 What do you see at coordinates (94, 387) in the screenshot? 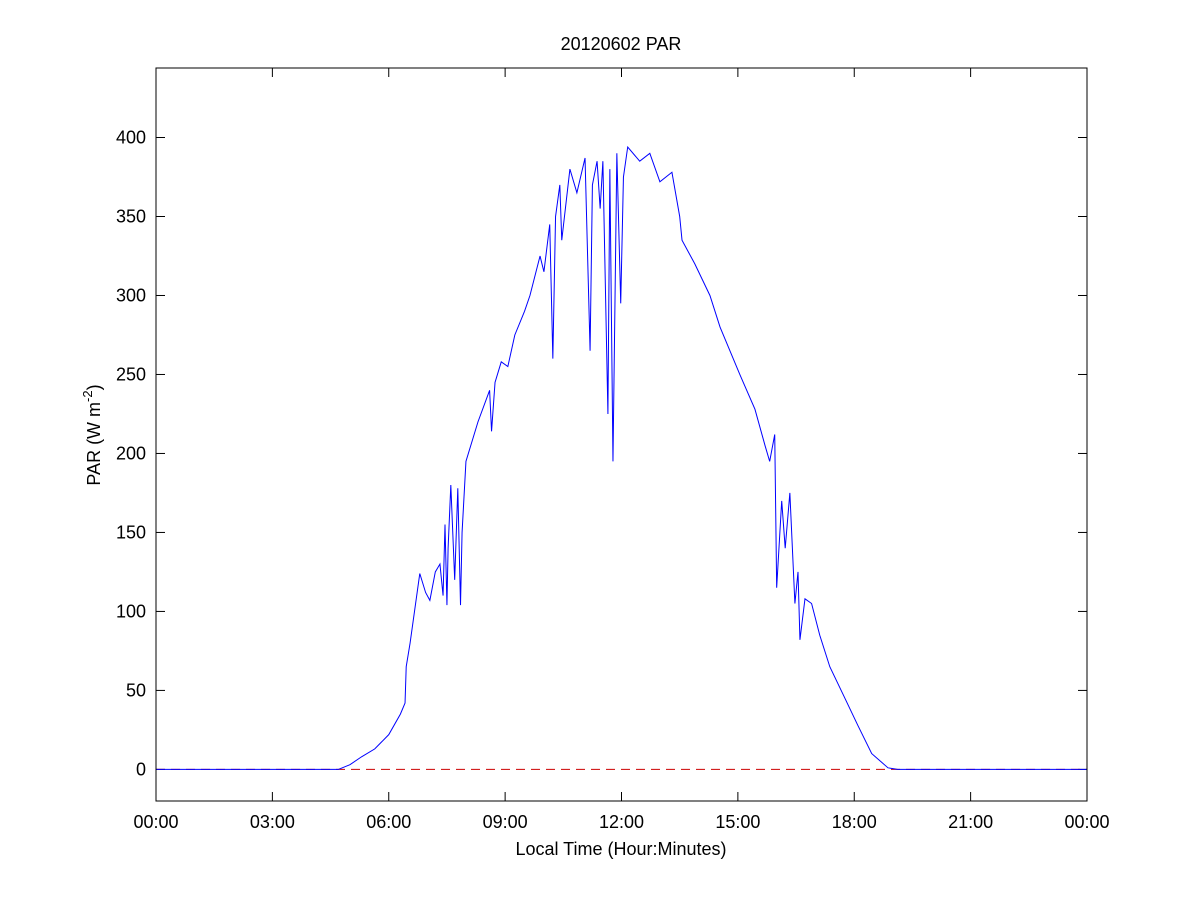
I see `y-label-text: )` at bounding box center [94, 387].